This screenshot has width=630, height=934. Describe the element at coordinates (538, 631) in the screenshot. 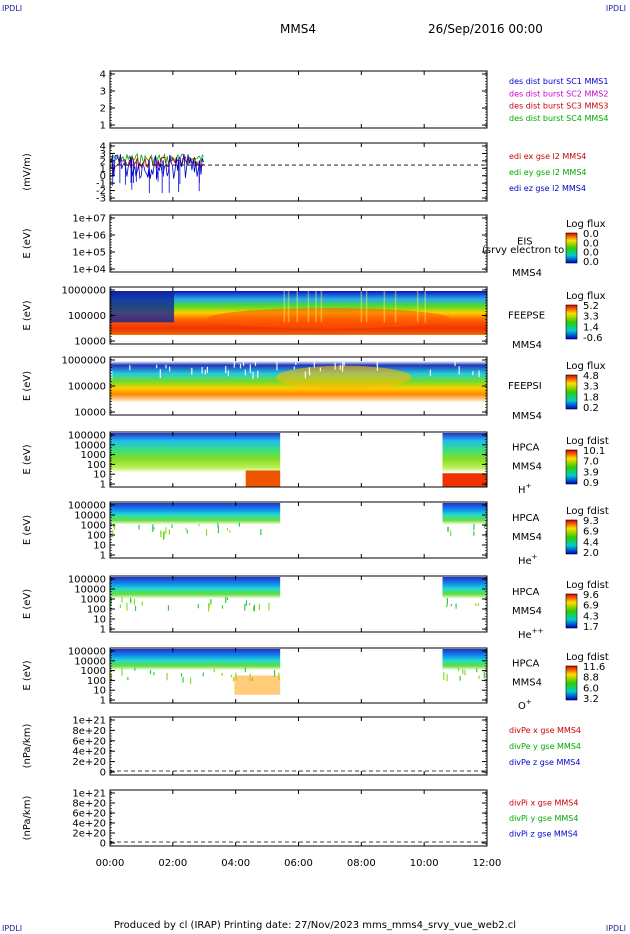

I see `species-charge: ++` at that location.